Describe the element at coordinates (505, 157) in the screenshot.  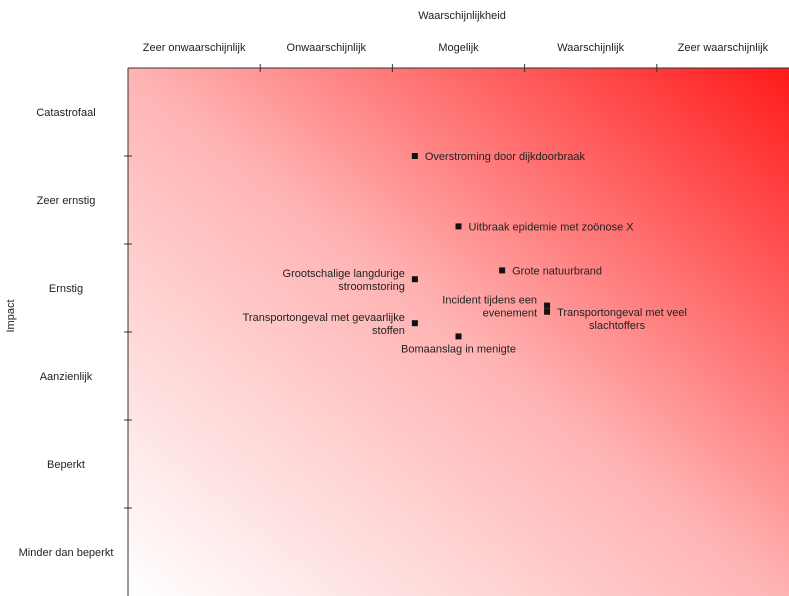
I see `data-point-label: Overstroming door dijkdoorbraak` at that location.